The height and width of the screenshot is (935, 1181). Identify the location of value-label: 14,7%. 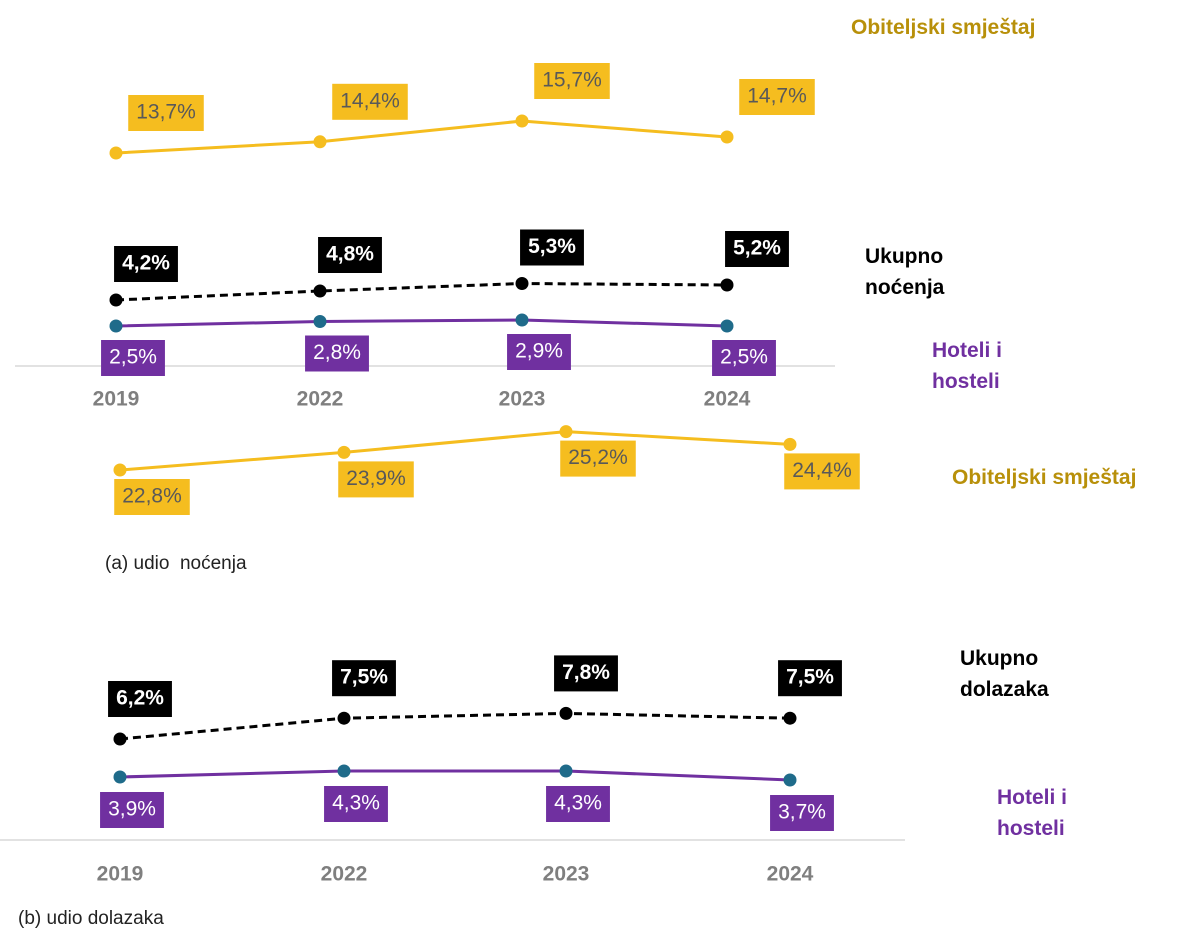
(777, 97).